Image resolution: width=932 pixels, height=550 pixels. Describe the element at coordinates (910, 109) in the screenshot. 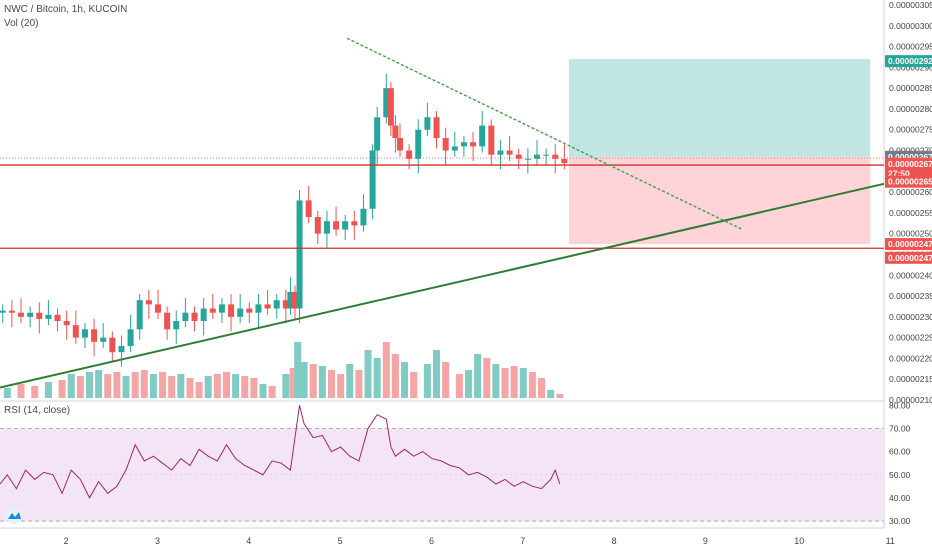

I see `price-tick-label: 0.00000280` at that location.